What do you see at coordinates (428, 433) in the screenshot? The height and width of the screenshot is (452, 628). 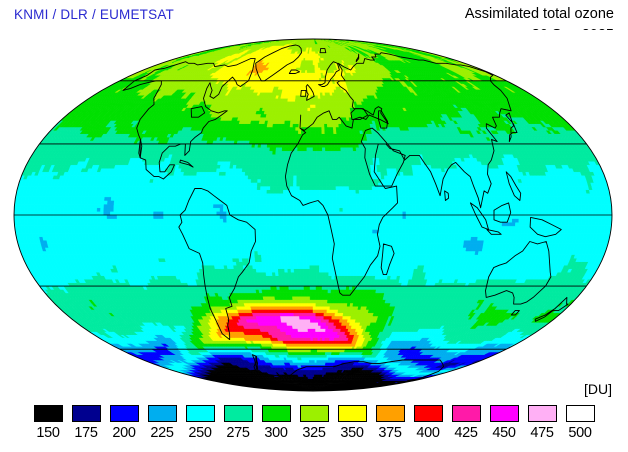 I see `colorbar-tick-label: 400` at bounding box center [428, 433].